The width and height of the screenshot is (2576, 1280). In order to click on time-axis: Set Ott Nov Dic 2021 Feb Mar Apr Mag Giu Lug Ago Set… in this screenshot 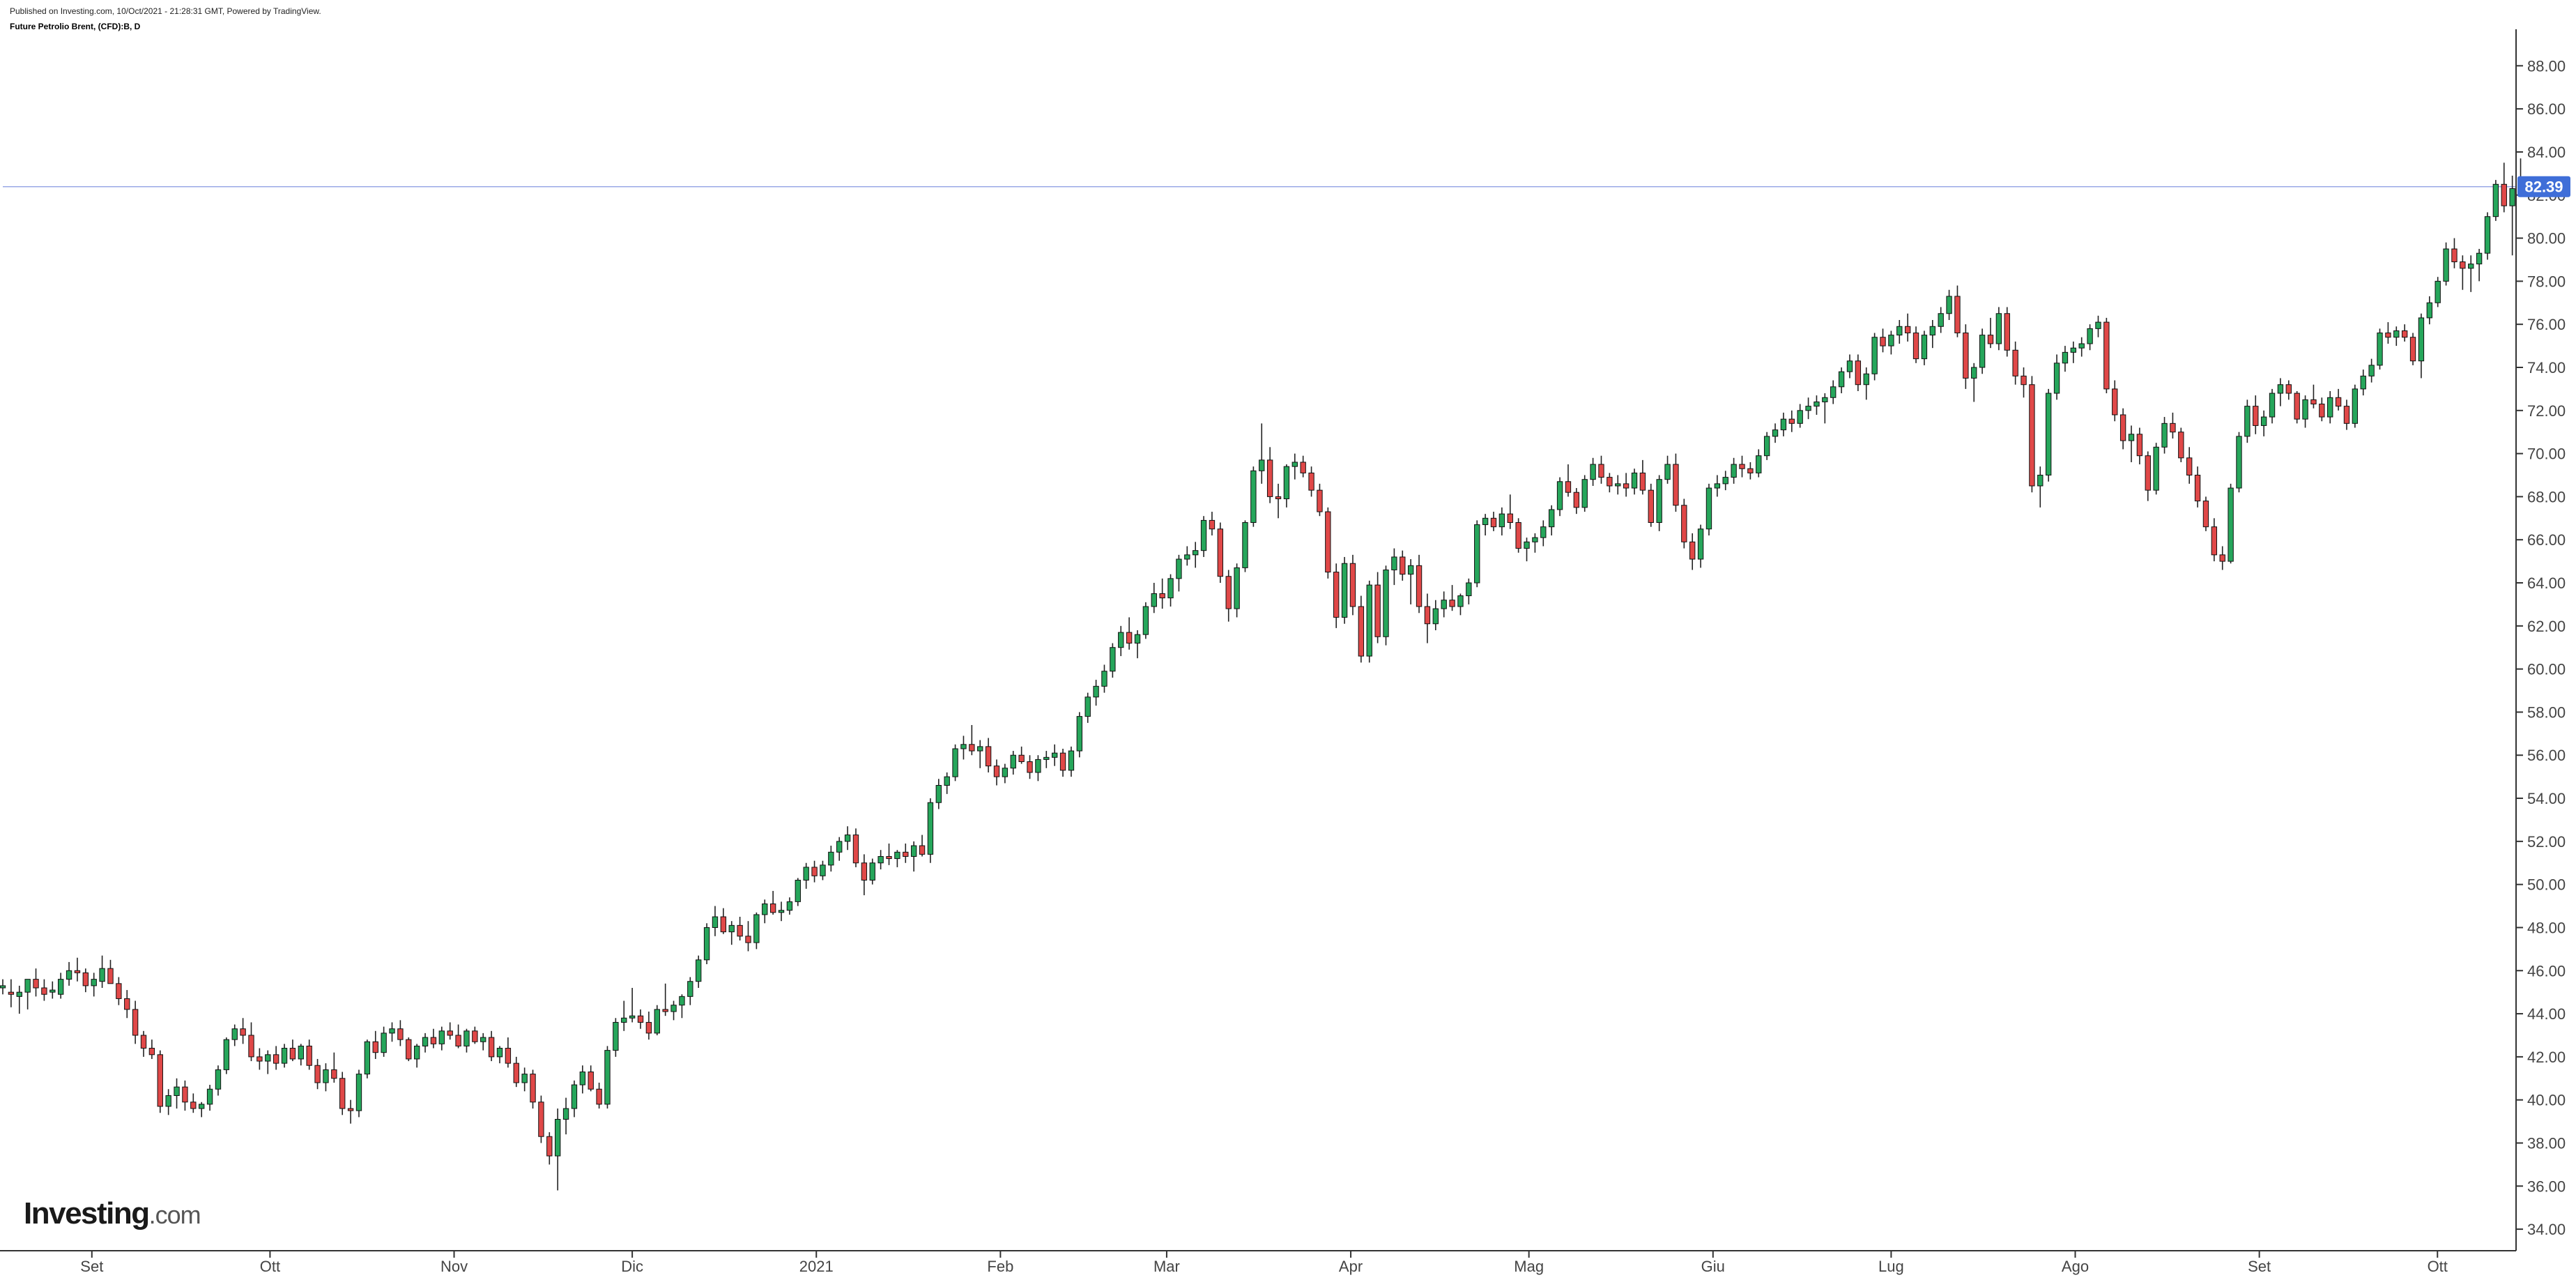, I will do `click(1258, 1262)`.